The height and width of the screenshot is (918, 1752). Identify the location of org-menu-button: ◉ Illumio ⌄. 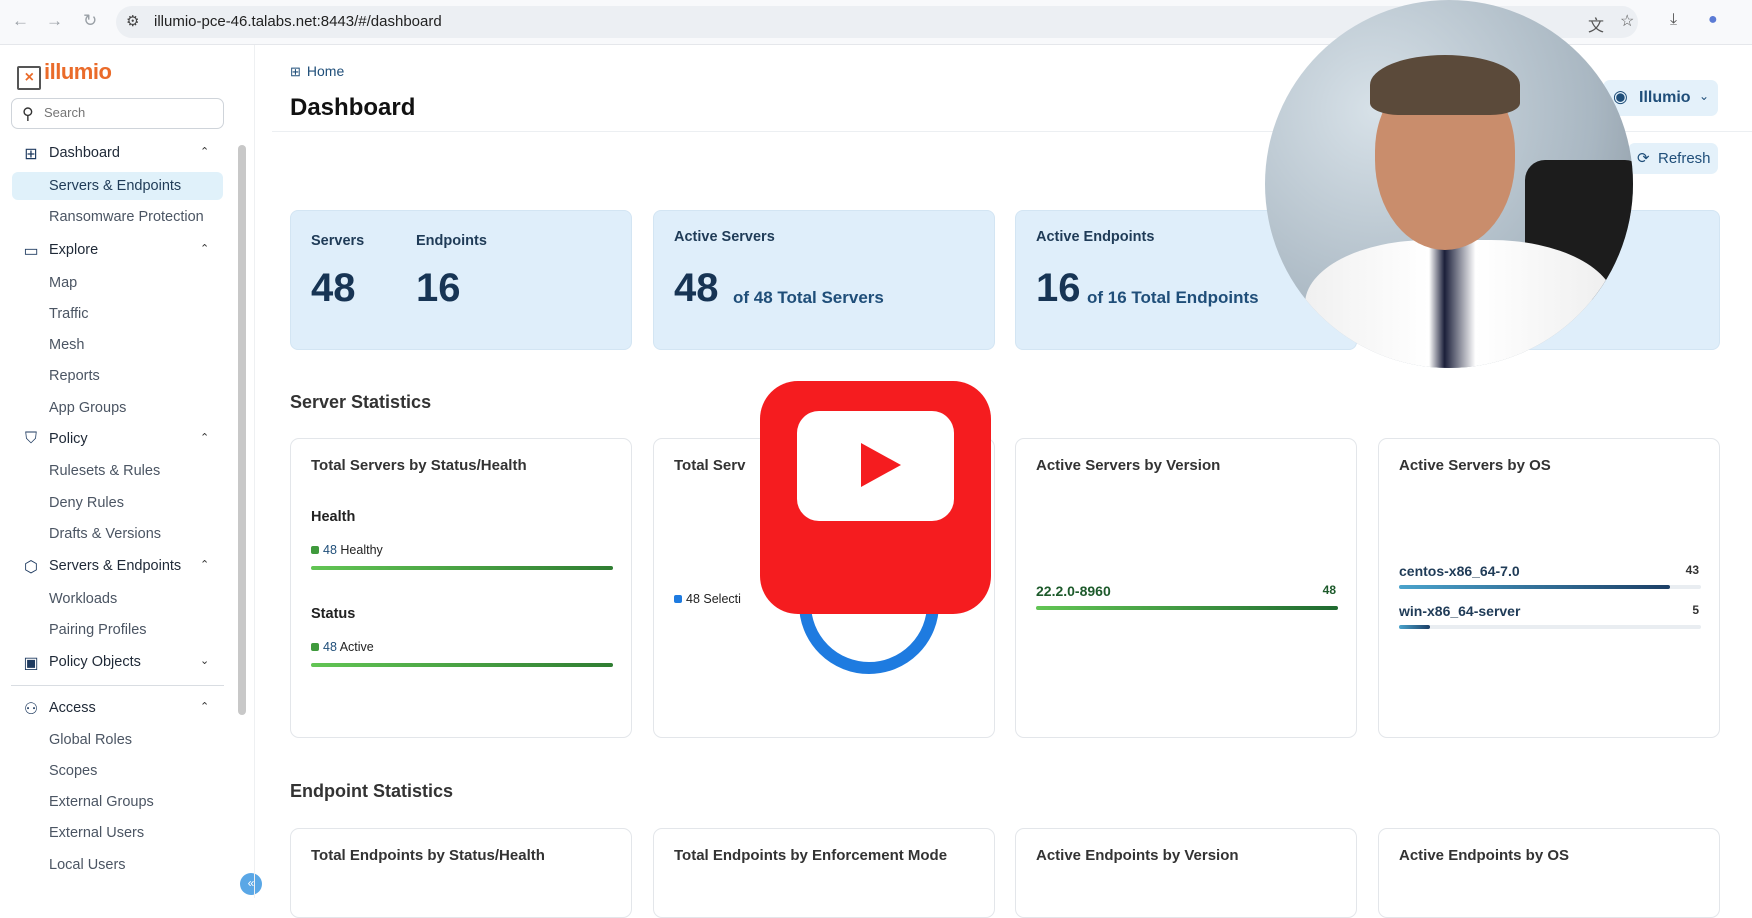
(1660, 98).